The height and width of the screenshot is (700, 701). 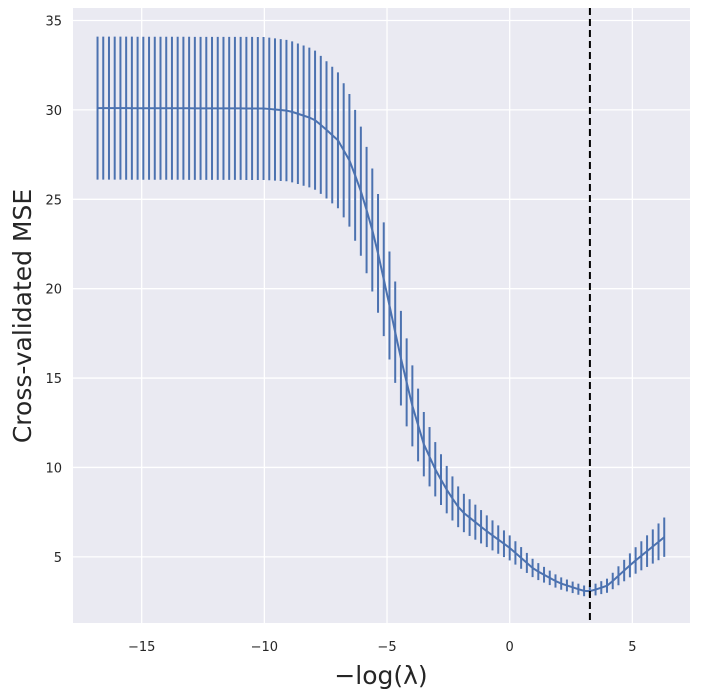 What do you see at coordinates (53, 111) in the screenshot?
I see `y-tick-label: 30` at bounding box center [53, 111].